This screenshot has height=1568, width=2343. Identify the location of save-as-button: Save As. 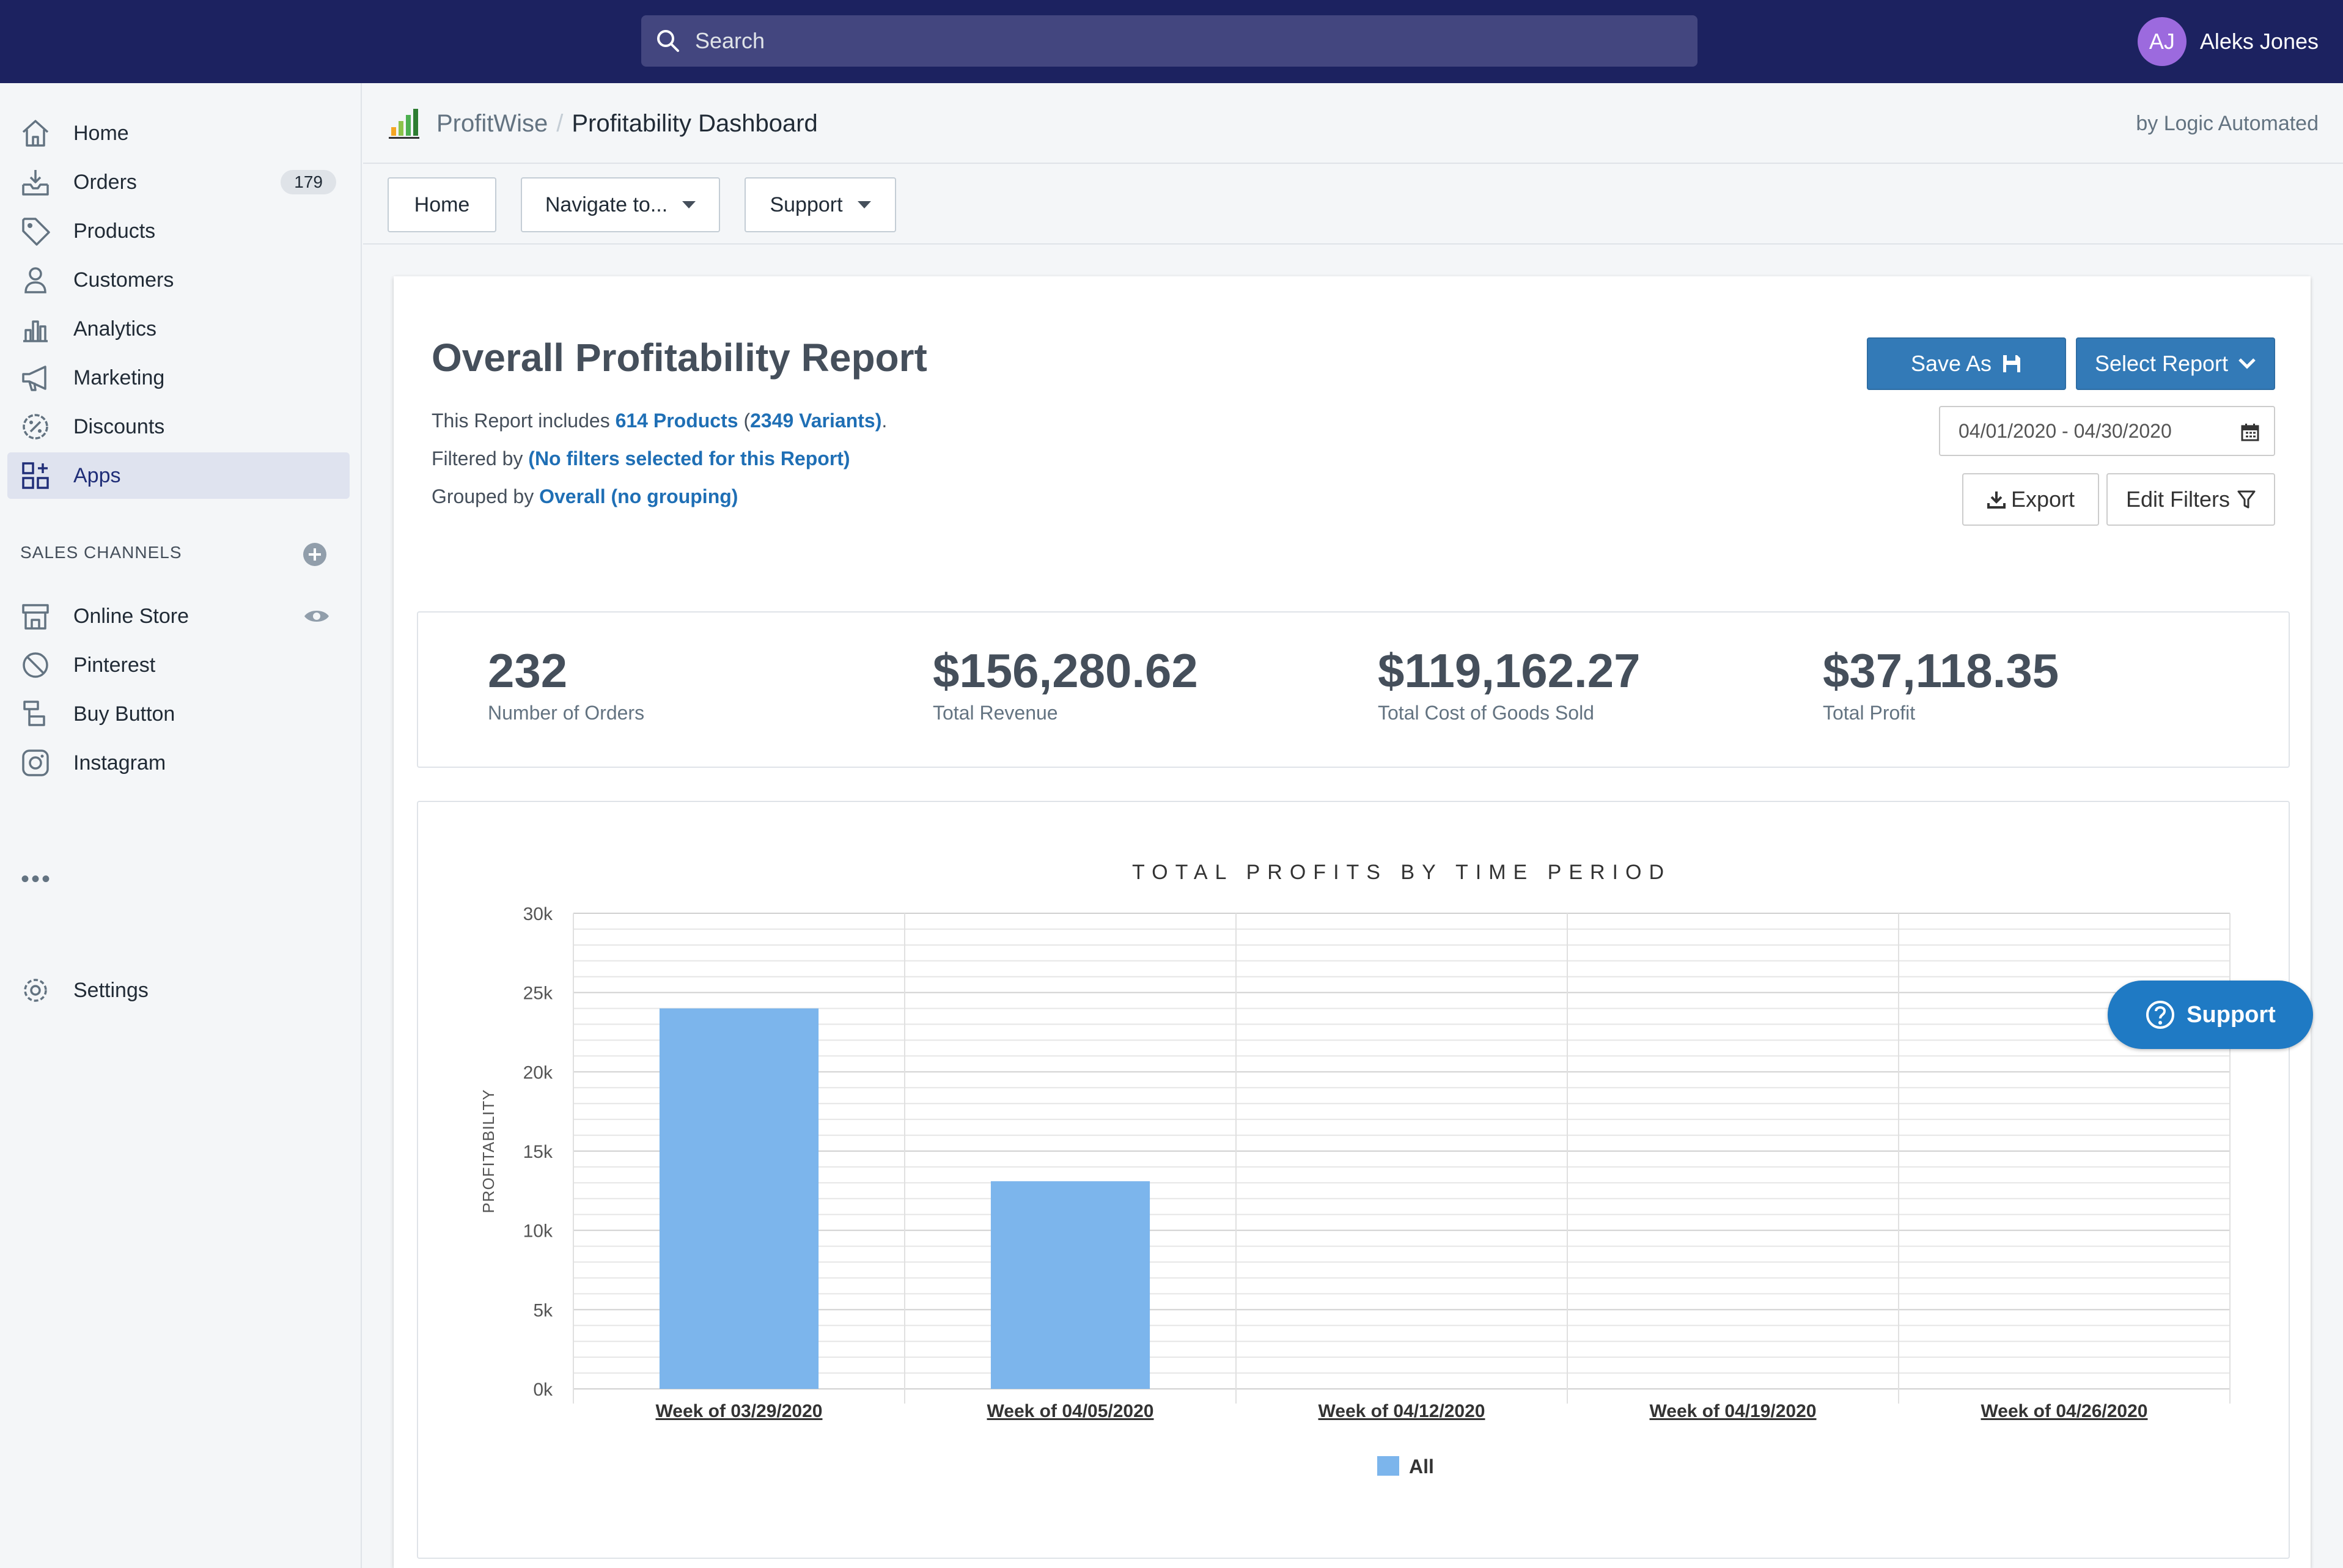
(1966, 363).